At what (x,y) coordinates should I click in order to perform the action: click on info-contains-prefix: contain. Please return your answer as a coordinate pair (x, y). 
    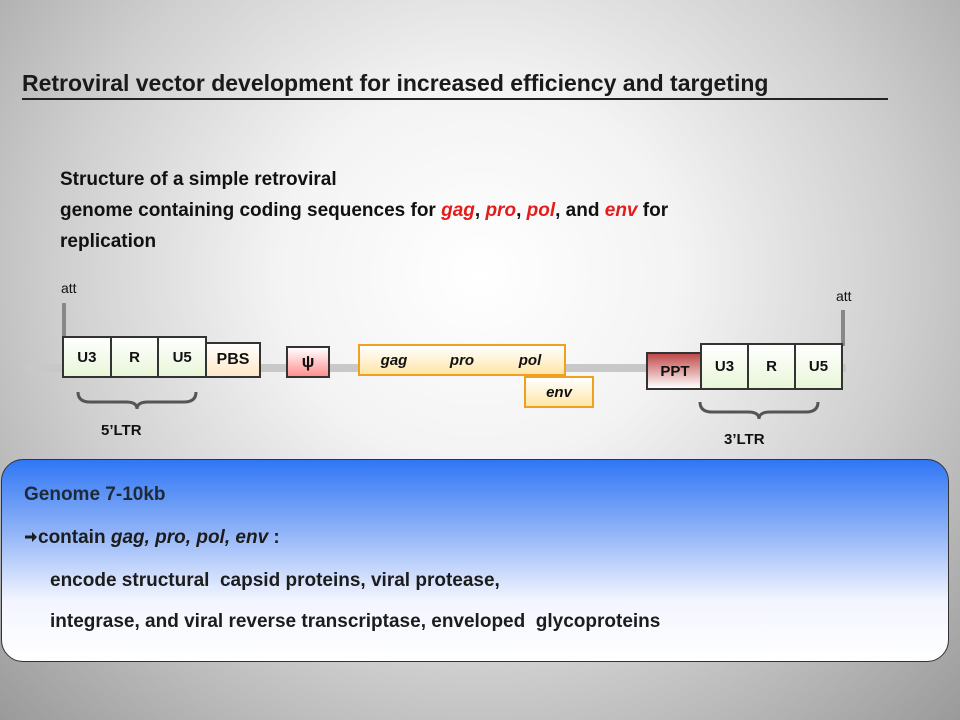
    Looking at the image, I should click on (74, 537).